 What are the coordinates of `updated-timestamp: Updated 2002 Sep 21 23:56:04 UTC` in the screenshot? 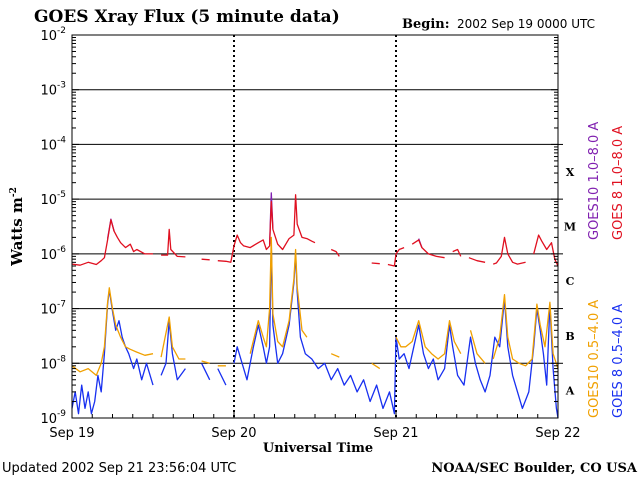 It's located at (119, 468).